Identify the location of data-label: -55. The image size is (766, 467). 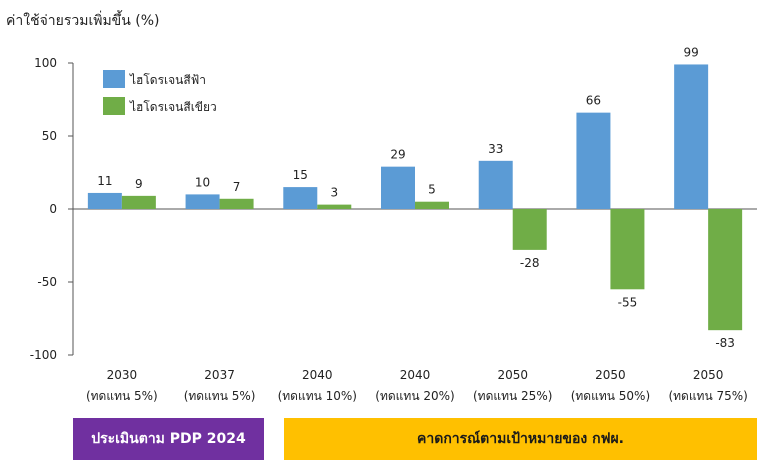
(628, 302).